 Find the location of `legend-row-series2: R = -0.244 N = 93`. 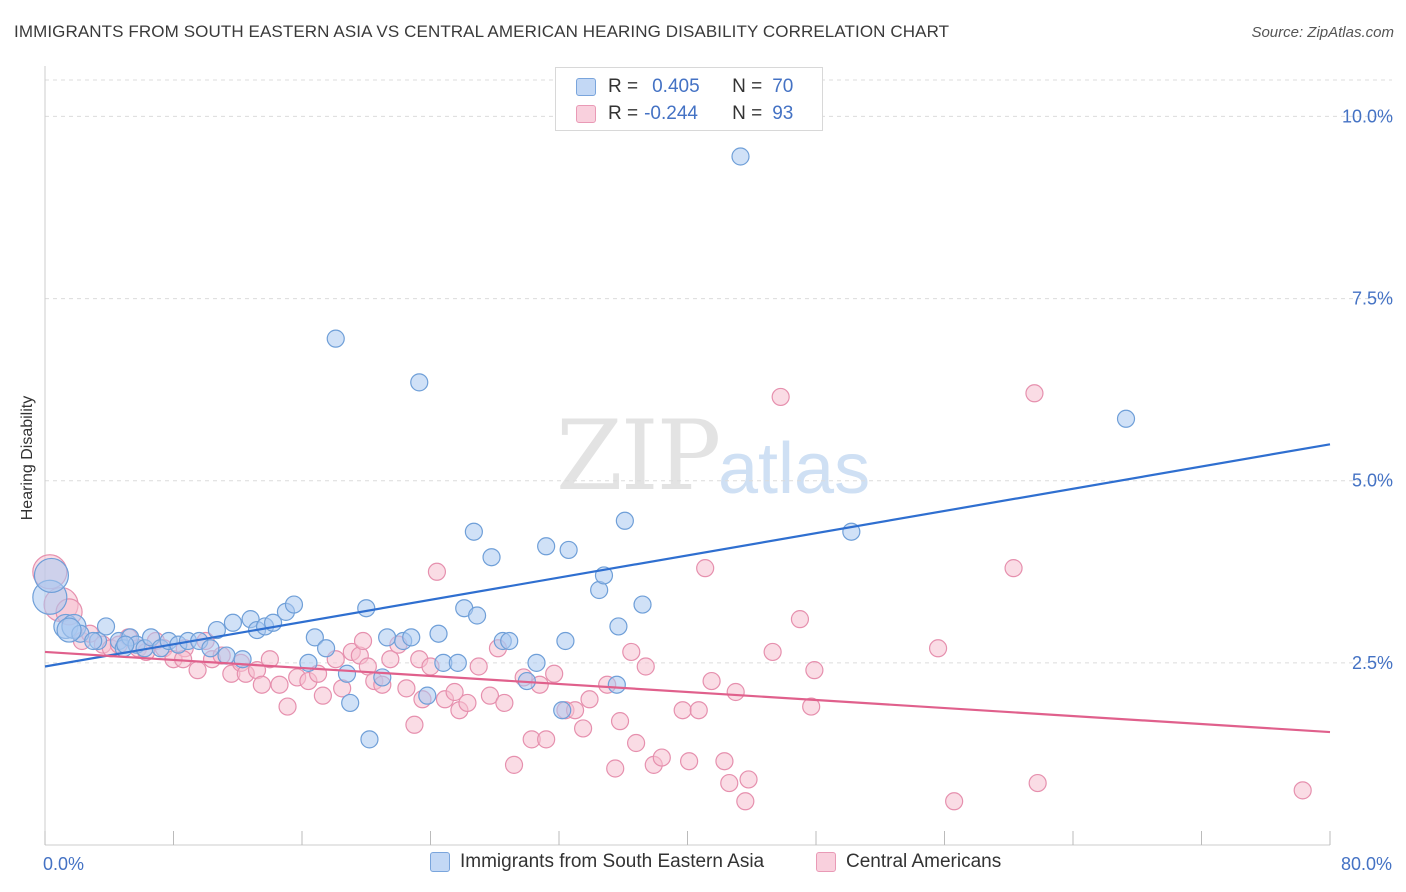

legend-row-series2: R = -0.244 N = 93 is located at coordinates (684, 114).